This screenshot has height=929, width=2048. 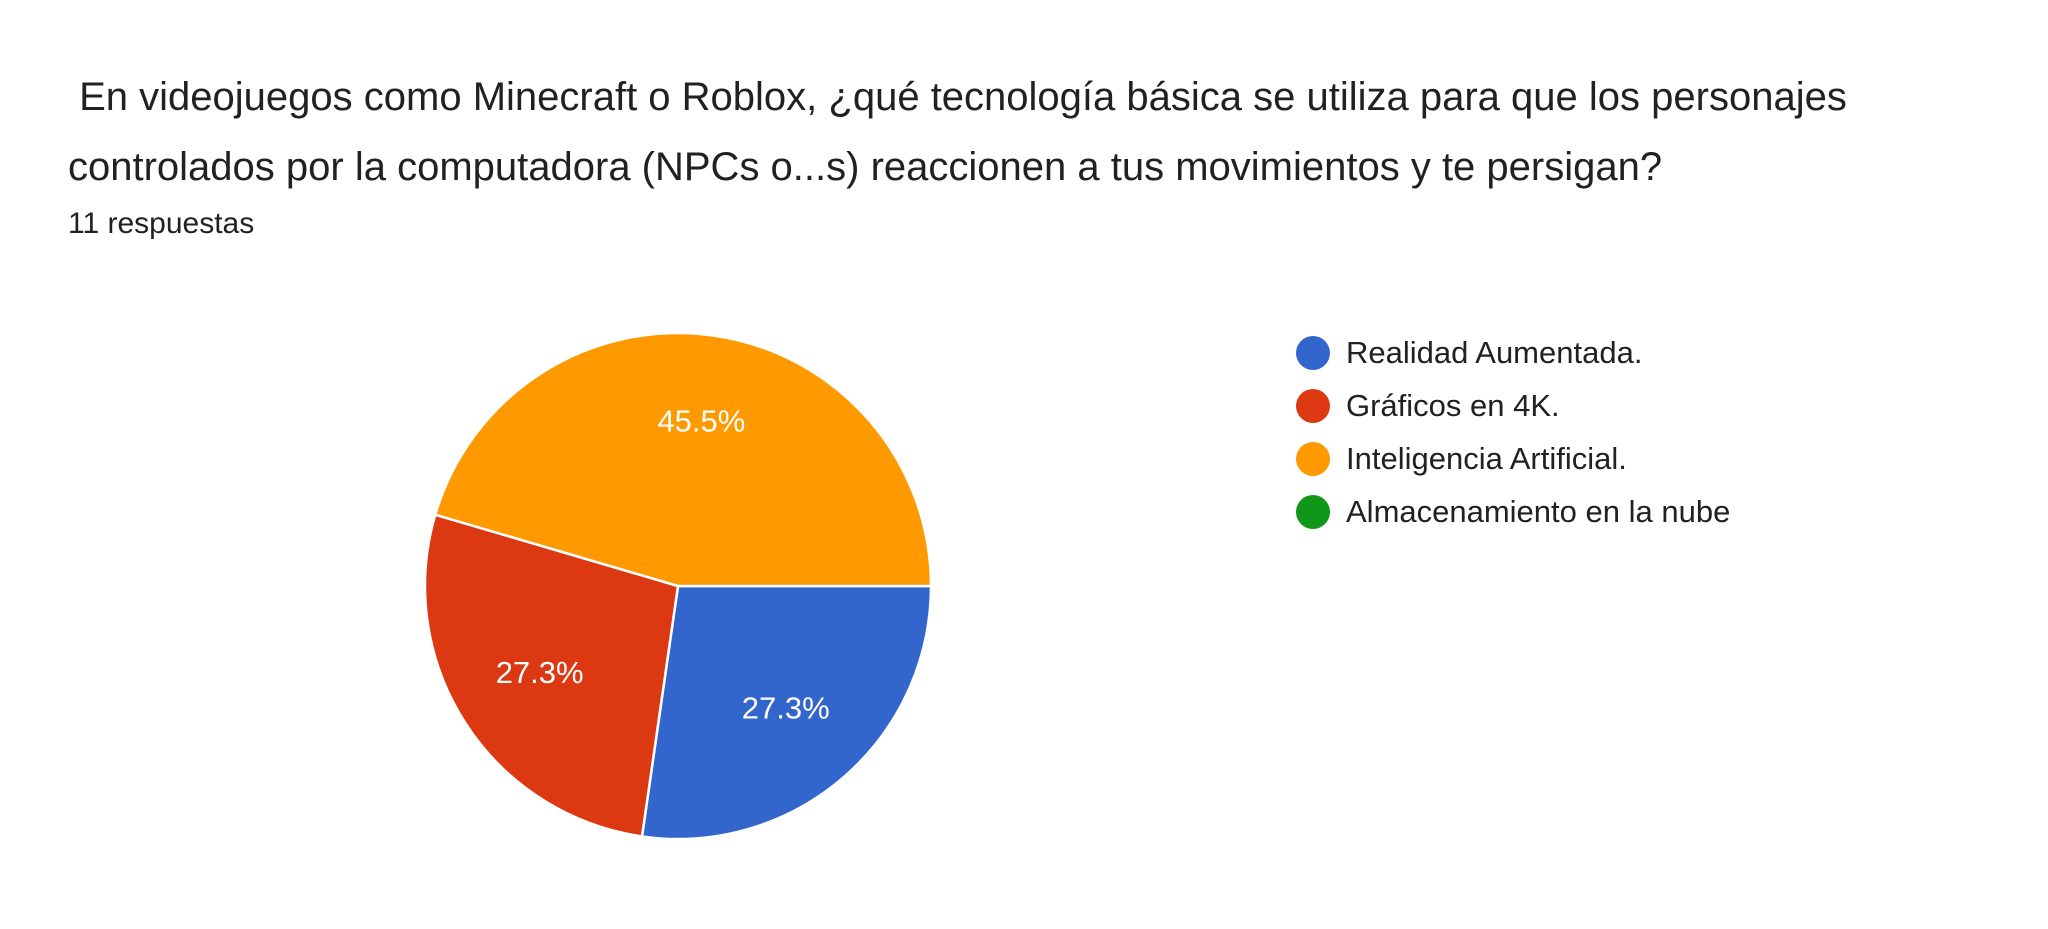 I want to click on legend-item-4: Almacenamiento en la nube, so click(x=1513, y=511).